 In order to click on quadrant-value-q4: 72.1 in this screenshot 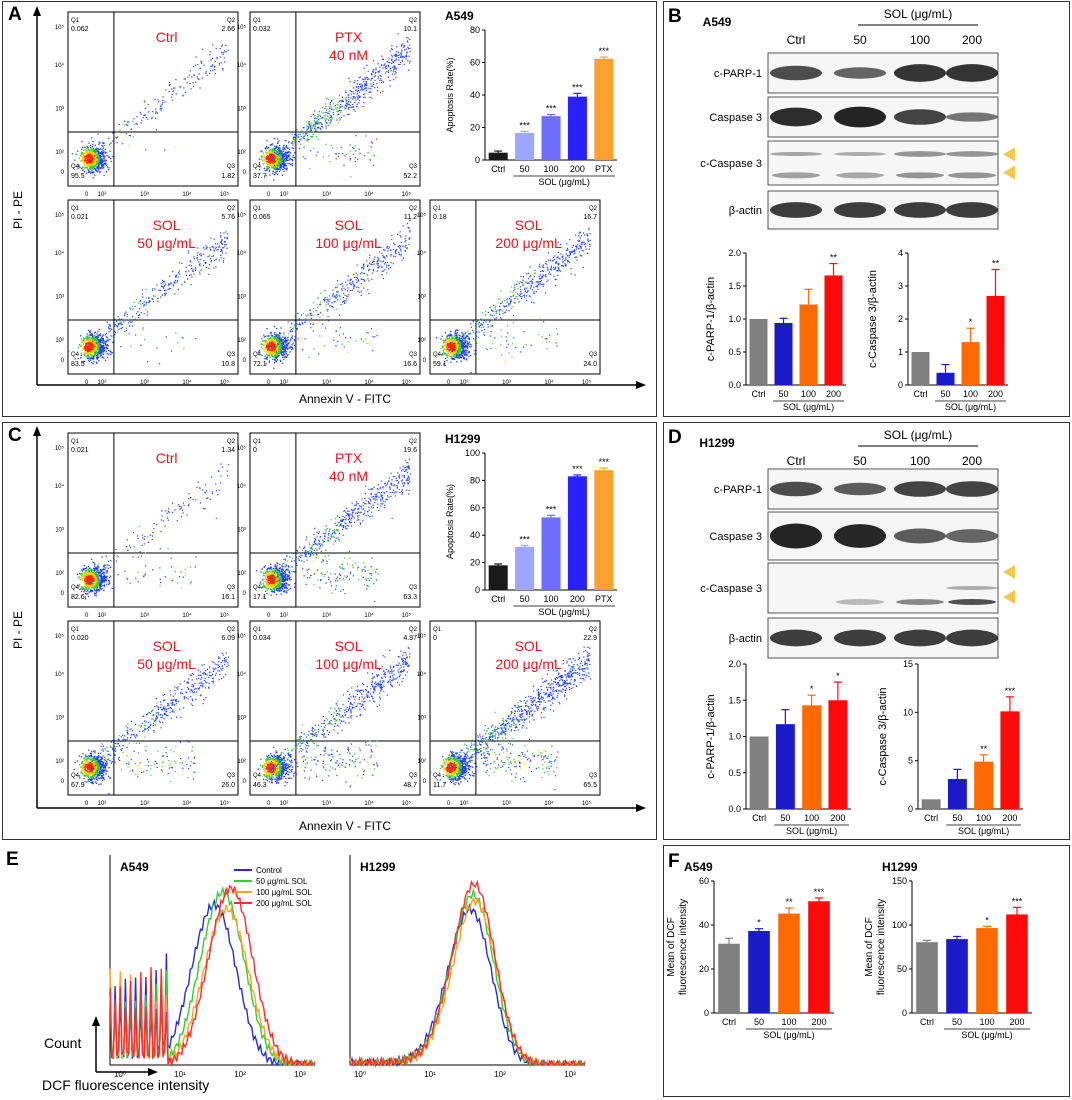, I will do `click(260, 364)`.